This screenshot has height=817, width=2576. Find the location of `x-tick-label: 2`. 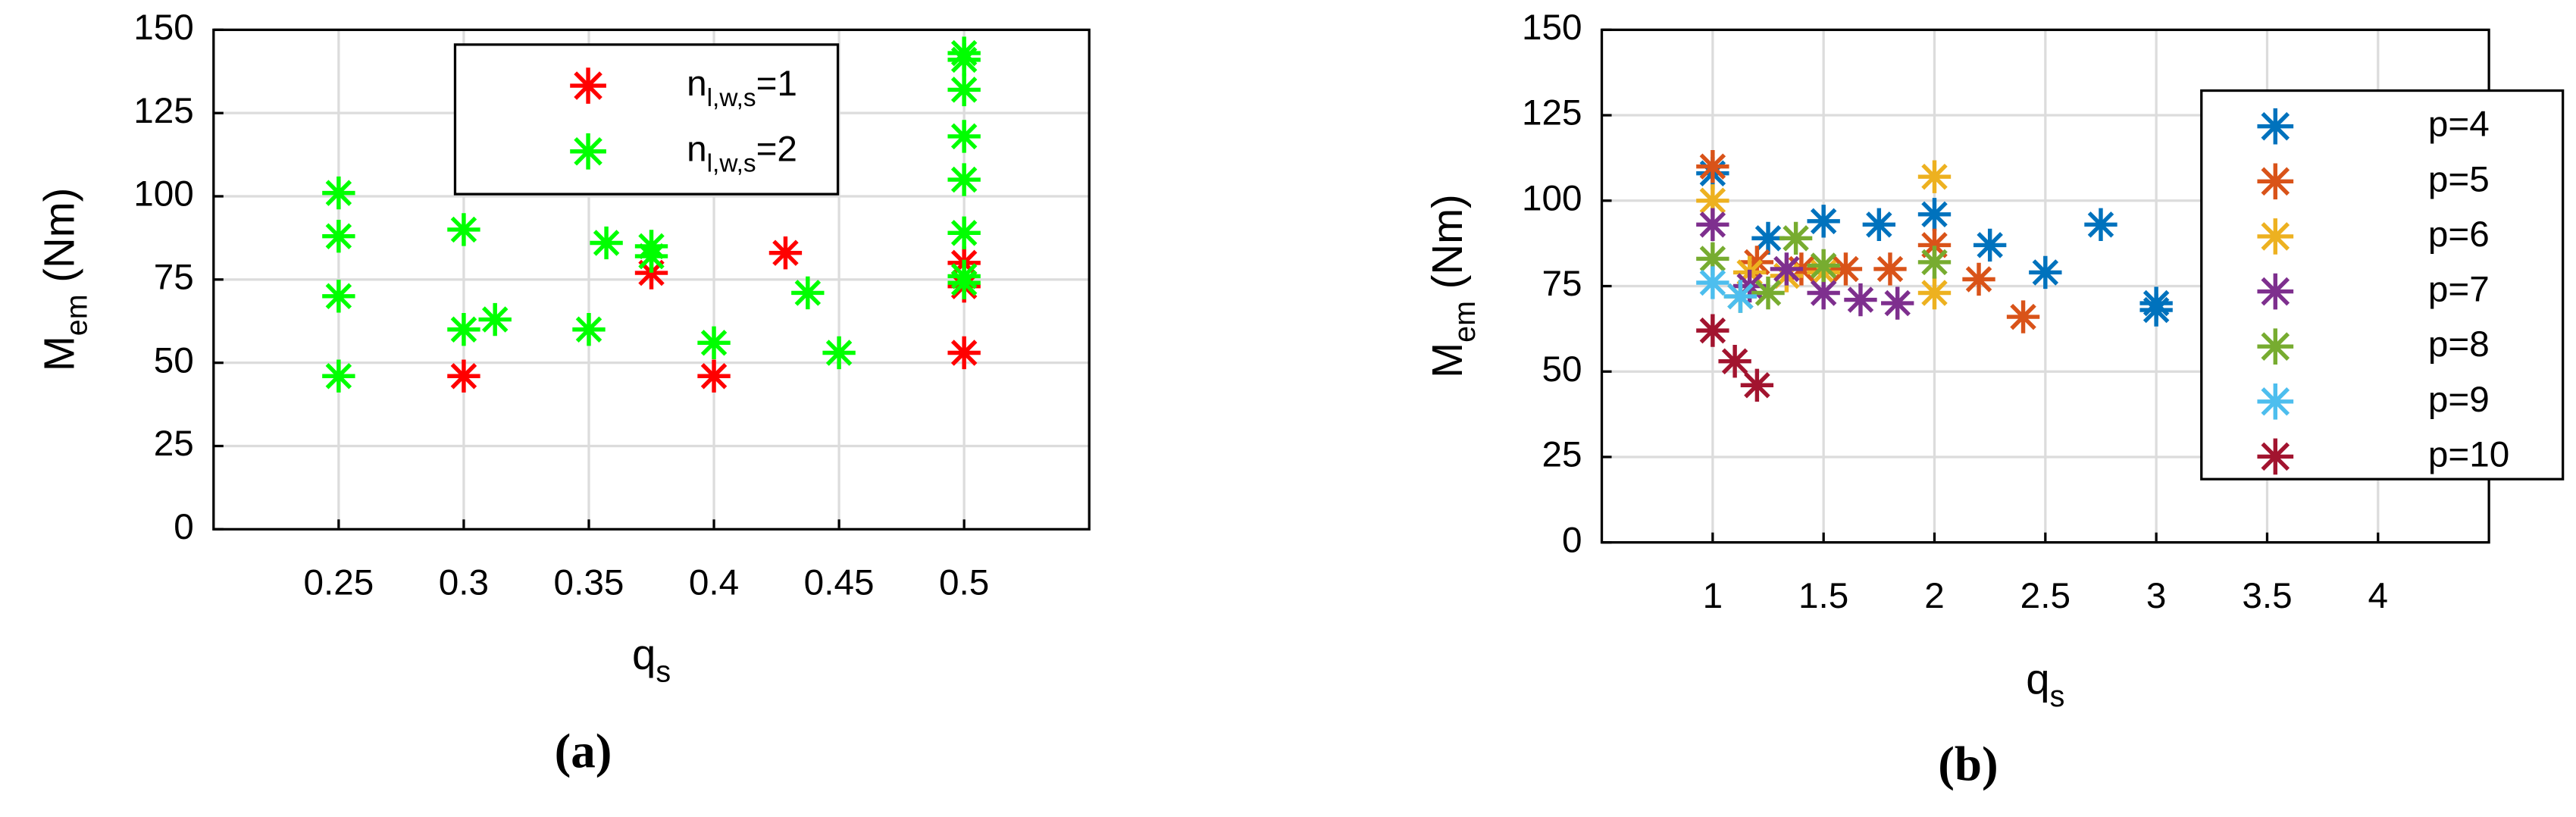

x-tick-label: 2 is located at coordinates (1935, 596).